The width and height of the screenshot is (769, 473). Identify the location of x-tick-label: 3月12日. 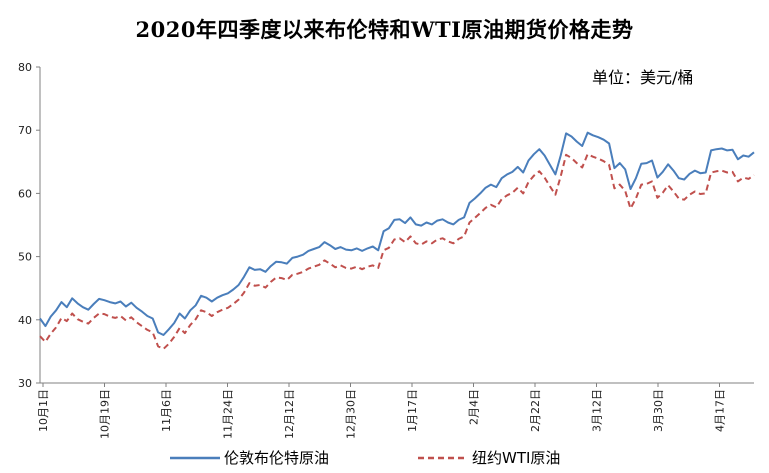
(597, 410).